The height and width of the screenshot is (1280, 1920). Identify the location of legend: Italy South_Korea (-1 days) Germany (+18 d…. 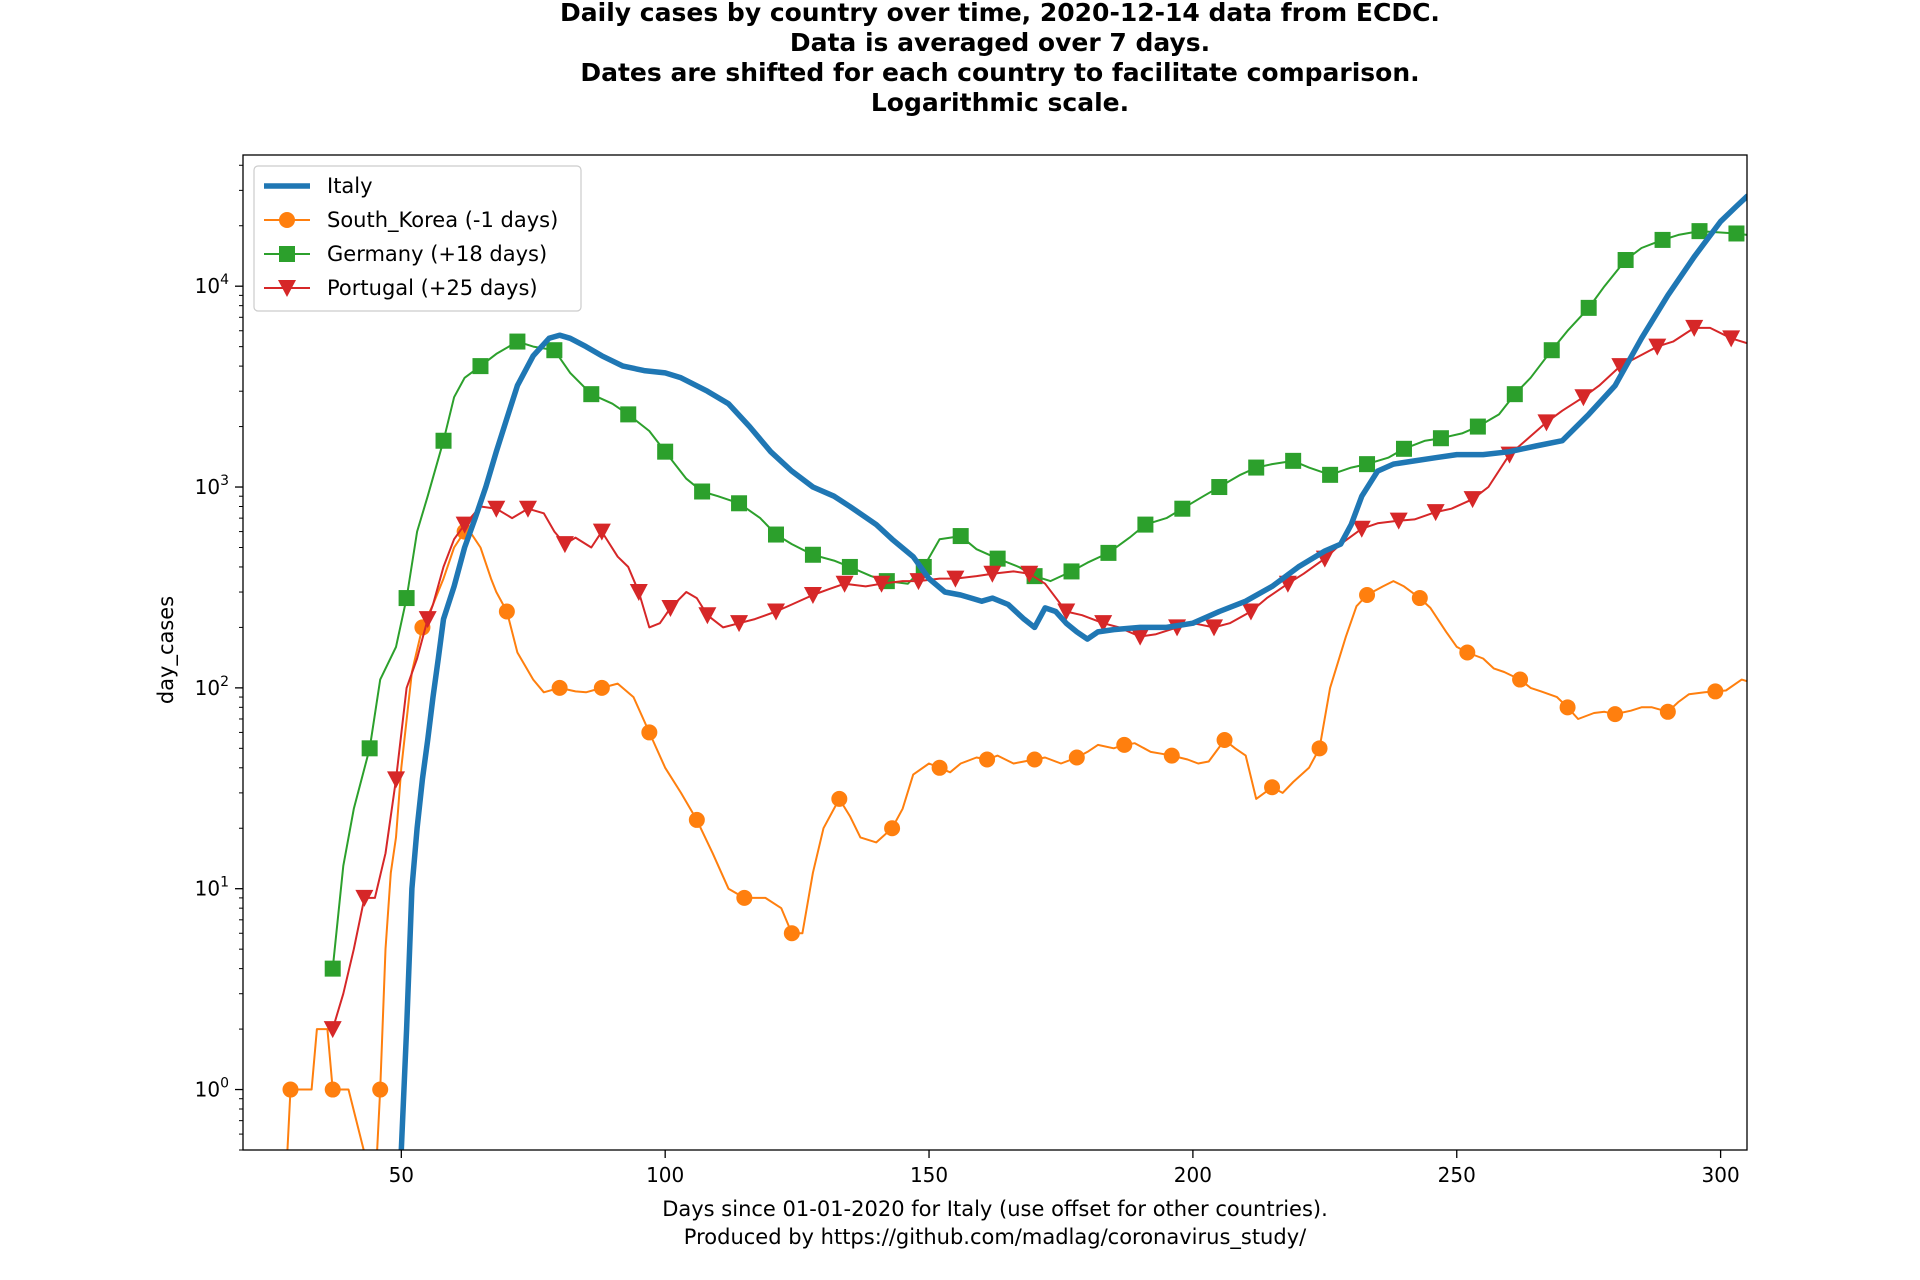
(417, 238).